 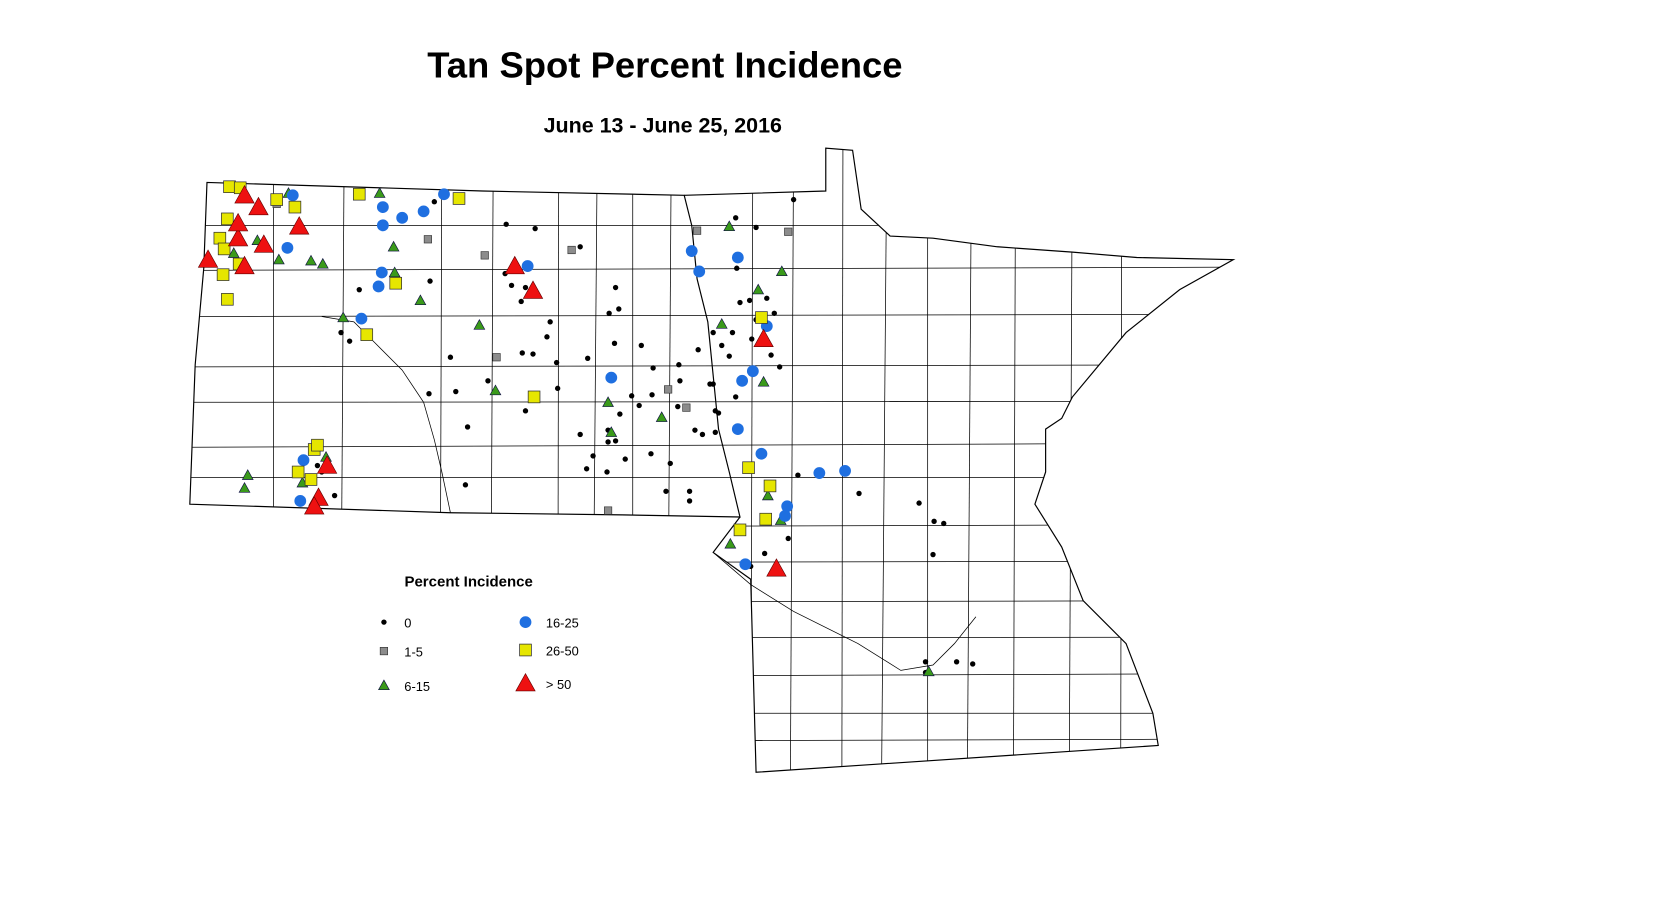 I want to click on legend-label: > 50, so click(x=558, y=684).